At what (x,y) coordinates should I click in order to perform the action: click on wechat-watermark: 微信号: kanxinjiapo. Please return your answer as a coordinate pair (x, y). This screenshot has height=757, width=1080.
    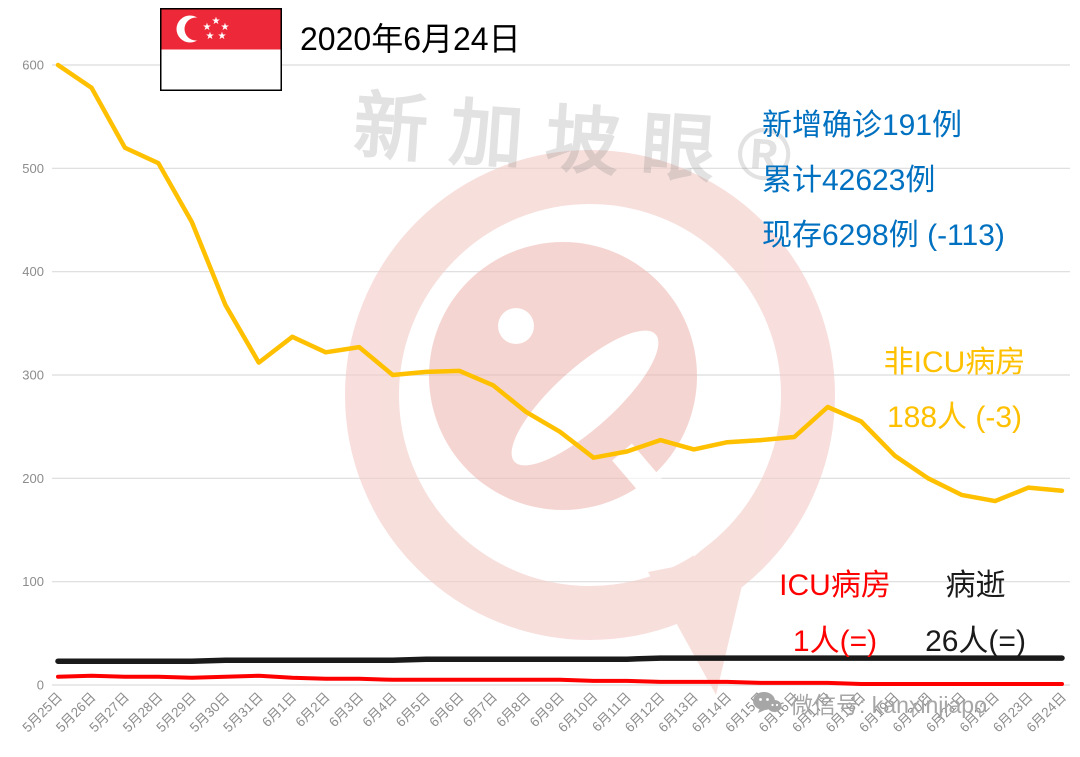
    Looking at the image, I should click on (869, 703).